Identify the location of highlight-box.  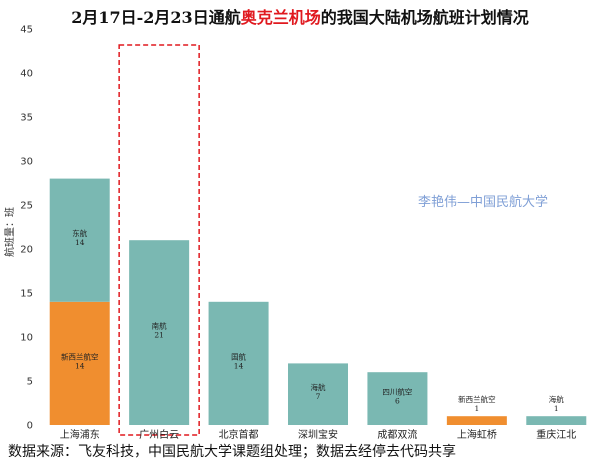
(159, 240).